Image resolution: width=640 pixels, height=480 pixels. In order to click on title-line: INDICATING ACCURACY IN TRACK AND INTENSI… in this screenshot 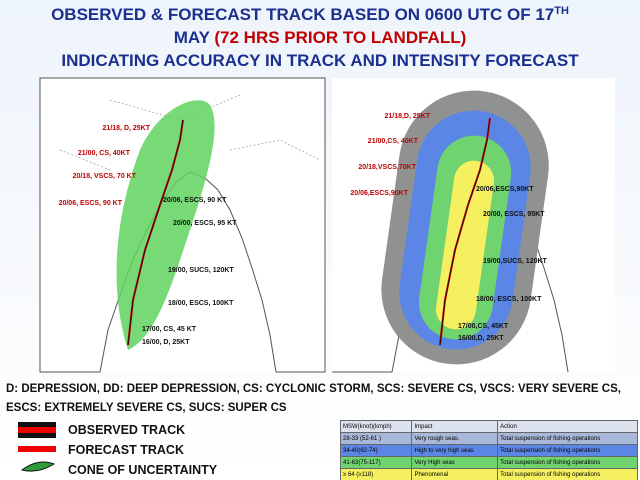, I will do `click(320, 60)`.